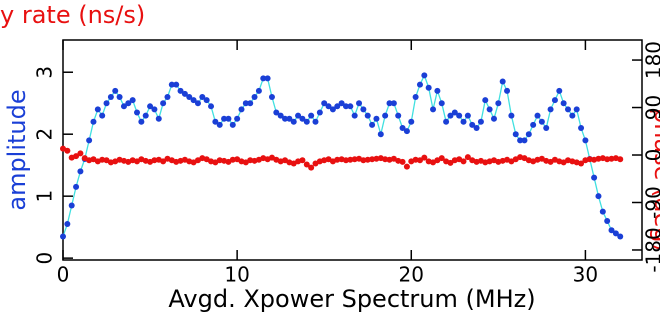 The width and height of the screenshot is (660, 323). What do you see at coordinates (17, 149) in the screenshot?
I see `y-axis-label: amplitude` at bounding box center [17, 149].